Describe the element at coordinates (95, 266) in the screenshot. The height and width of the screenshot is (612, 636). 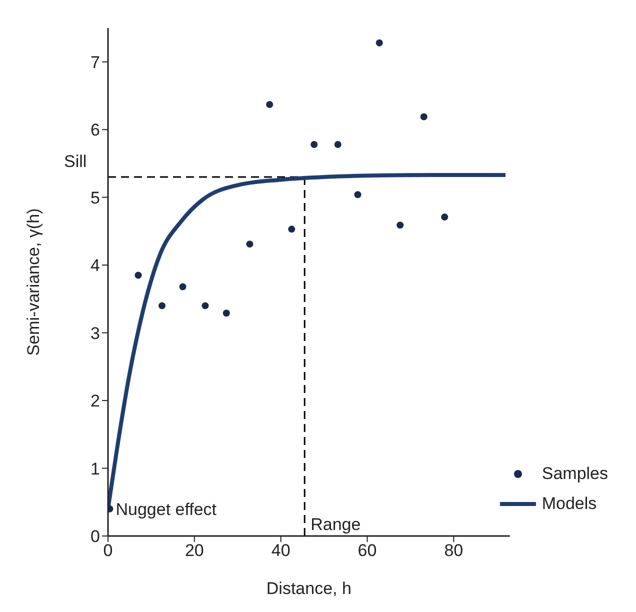
I see `y-tick-label: 4` at that location.